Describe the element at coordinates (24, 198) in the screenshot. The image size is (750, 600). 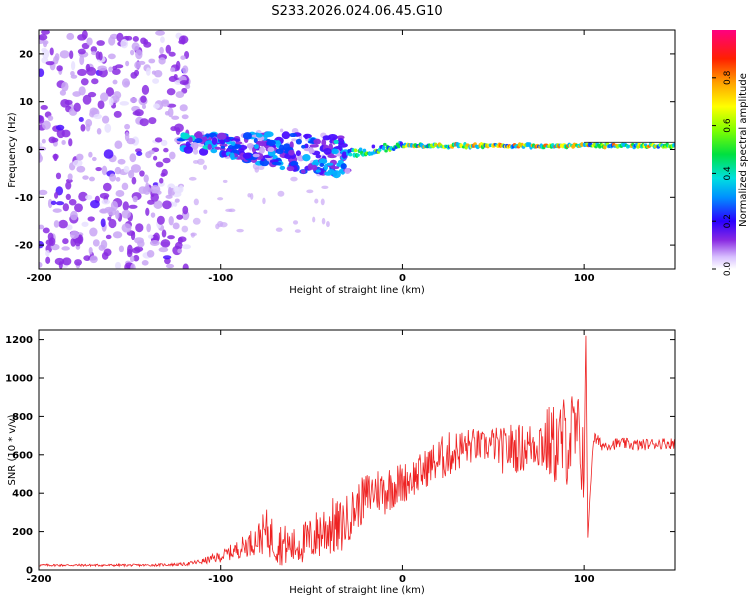
I see `y-tick-label: -10` at that location.